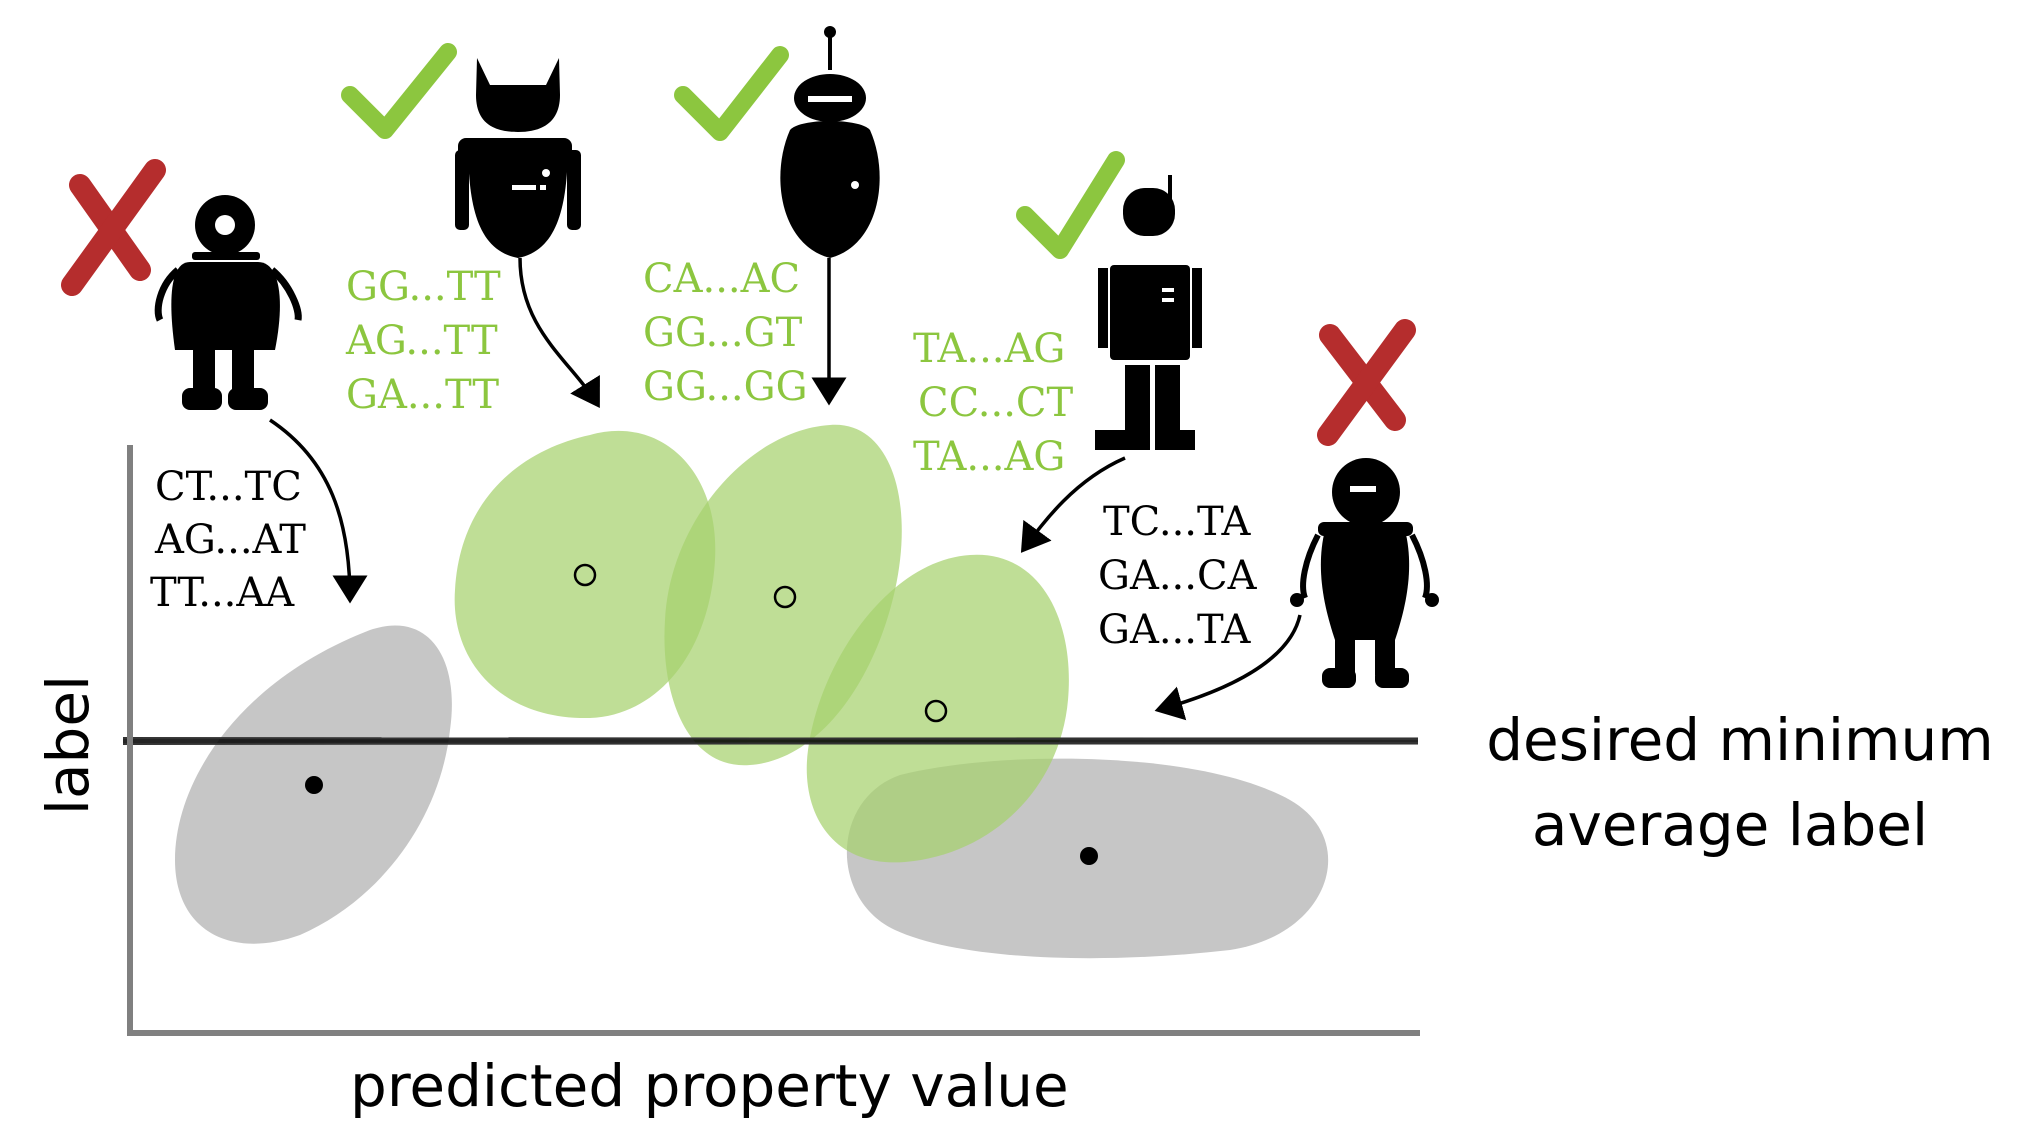  I want to click on mean-marker-gray-left, so click(314, 785).